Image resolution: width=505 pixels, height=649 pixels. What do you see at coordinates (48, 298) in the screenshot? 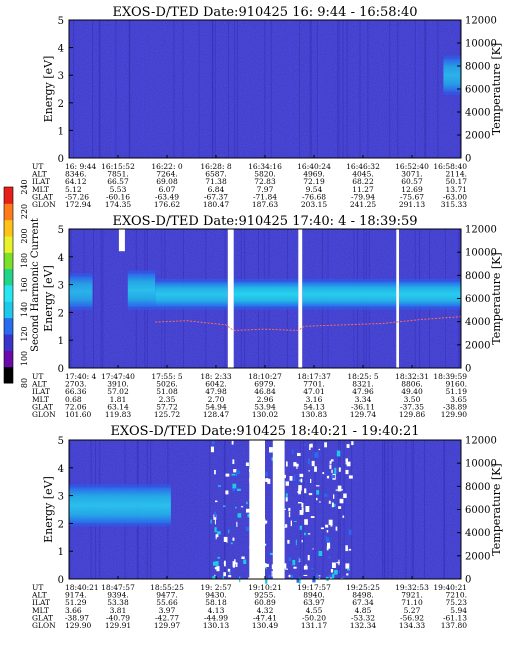
I see `y-axis-label: Energy [eV]` at bounding box center [48, 298].